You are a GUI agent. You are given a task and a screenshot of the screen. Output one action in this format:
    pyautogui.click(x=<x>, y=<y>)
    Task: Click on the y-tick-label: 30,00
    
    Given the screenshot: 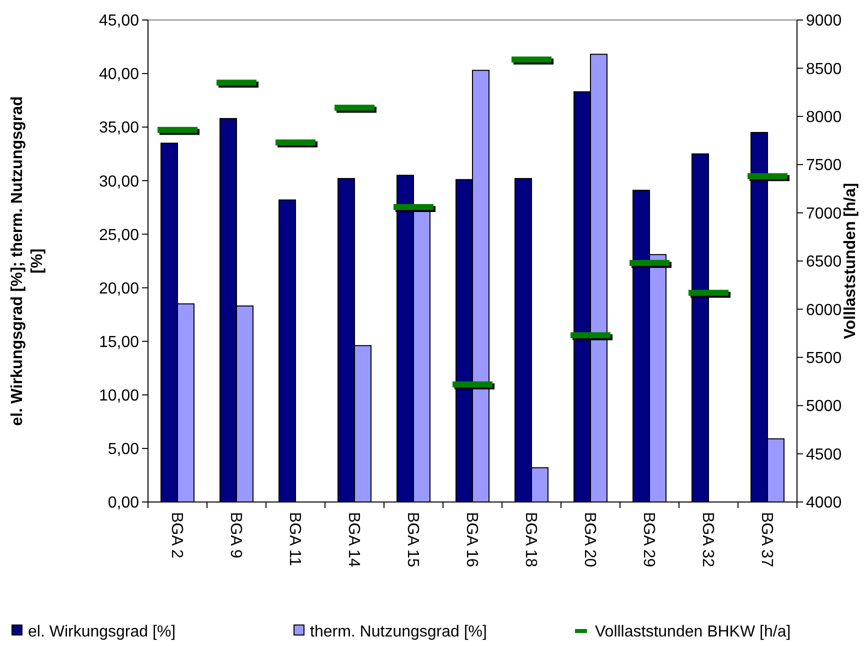 What is the action you would take?
    pyautogui.click(x=119, y=181)
    